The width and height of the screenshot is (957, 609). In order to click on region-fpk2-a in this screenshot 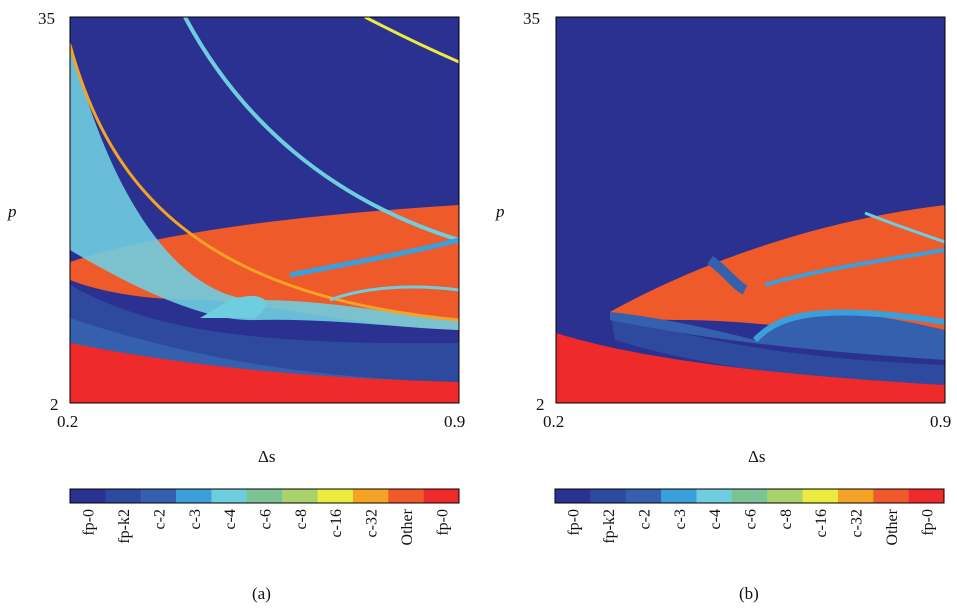, I will do `click(264, 333)`.